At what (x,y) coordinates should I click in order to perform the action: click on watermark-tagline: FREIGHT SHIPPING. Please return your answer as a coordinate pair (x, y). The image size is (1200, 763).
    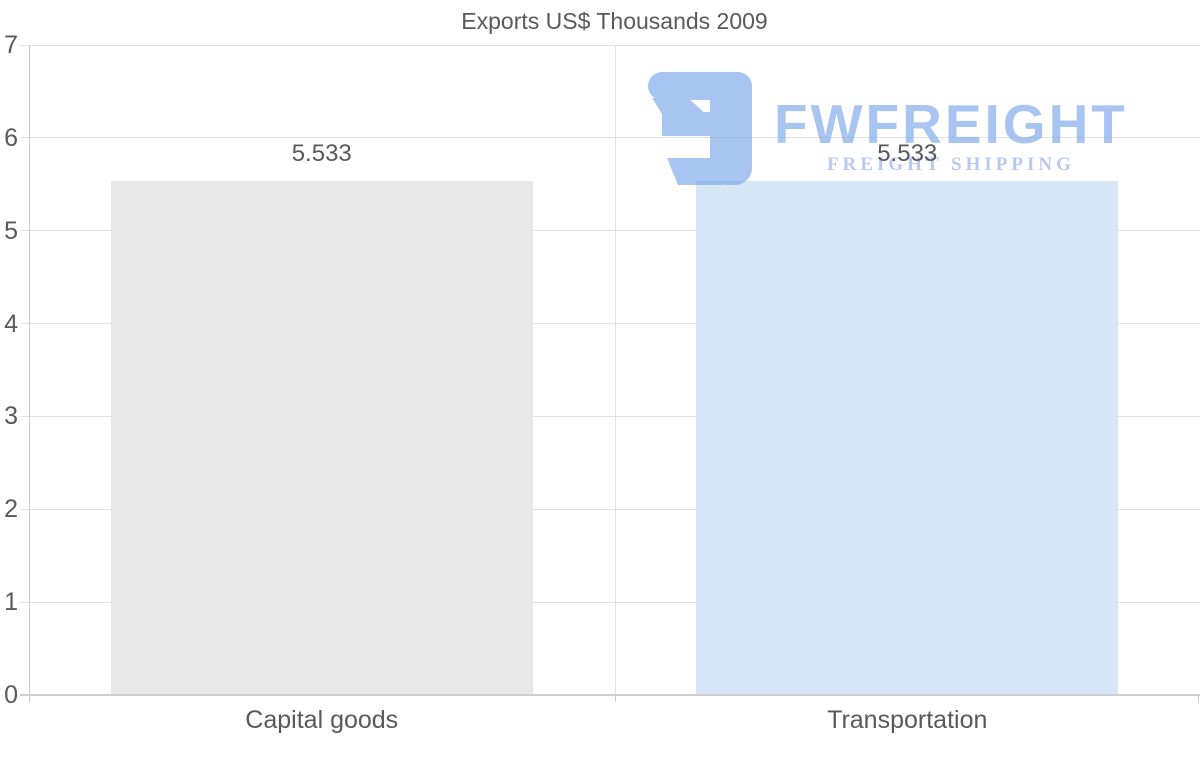
    Looking at the image, I should click on (951, 164).